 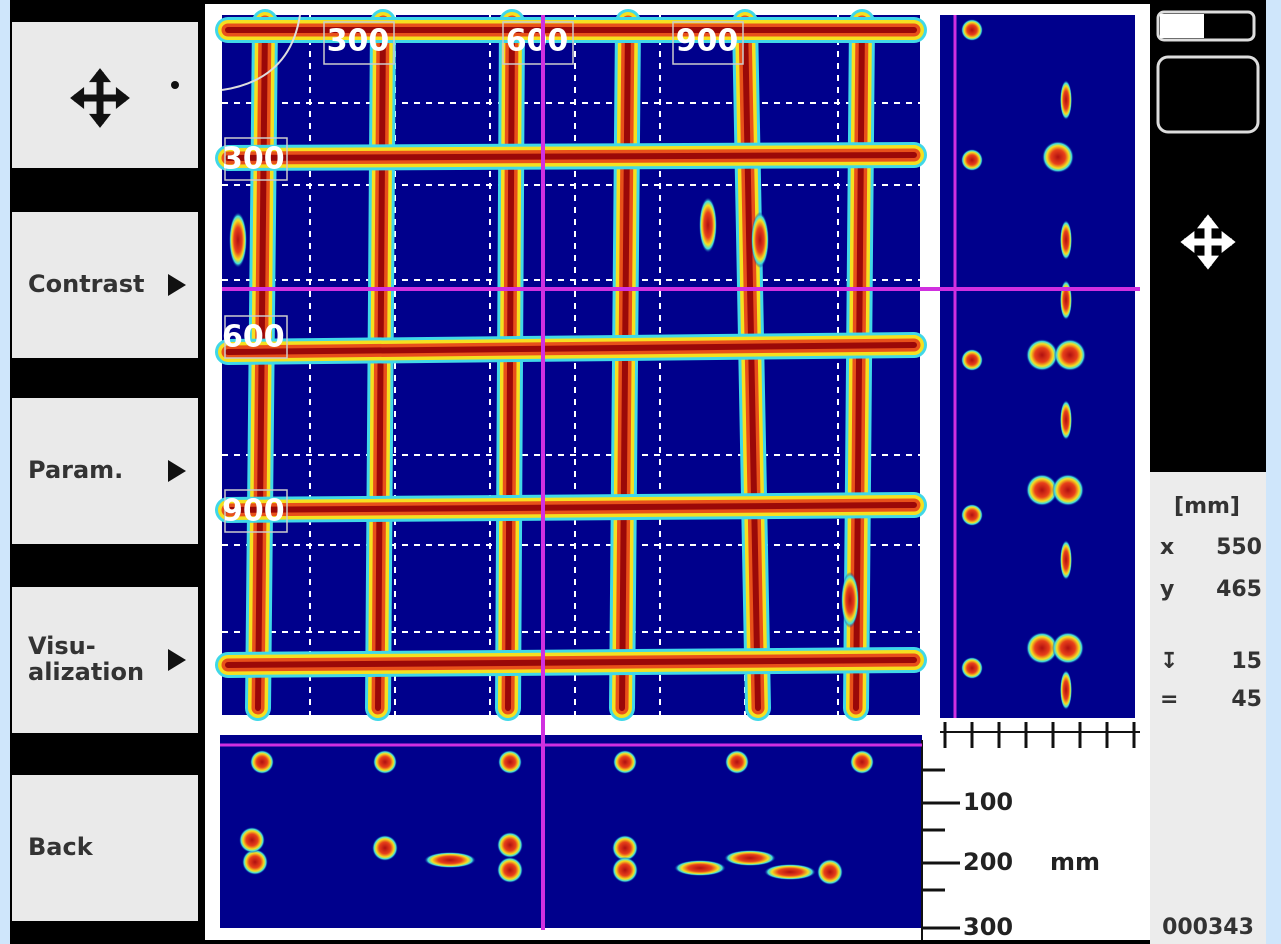 I want to click on menu-label: Visu-, so click(x=62, y=646).